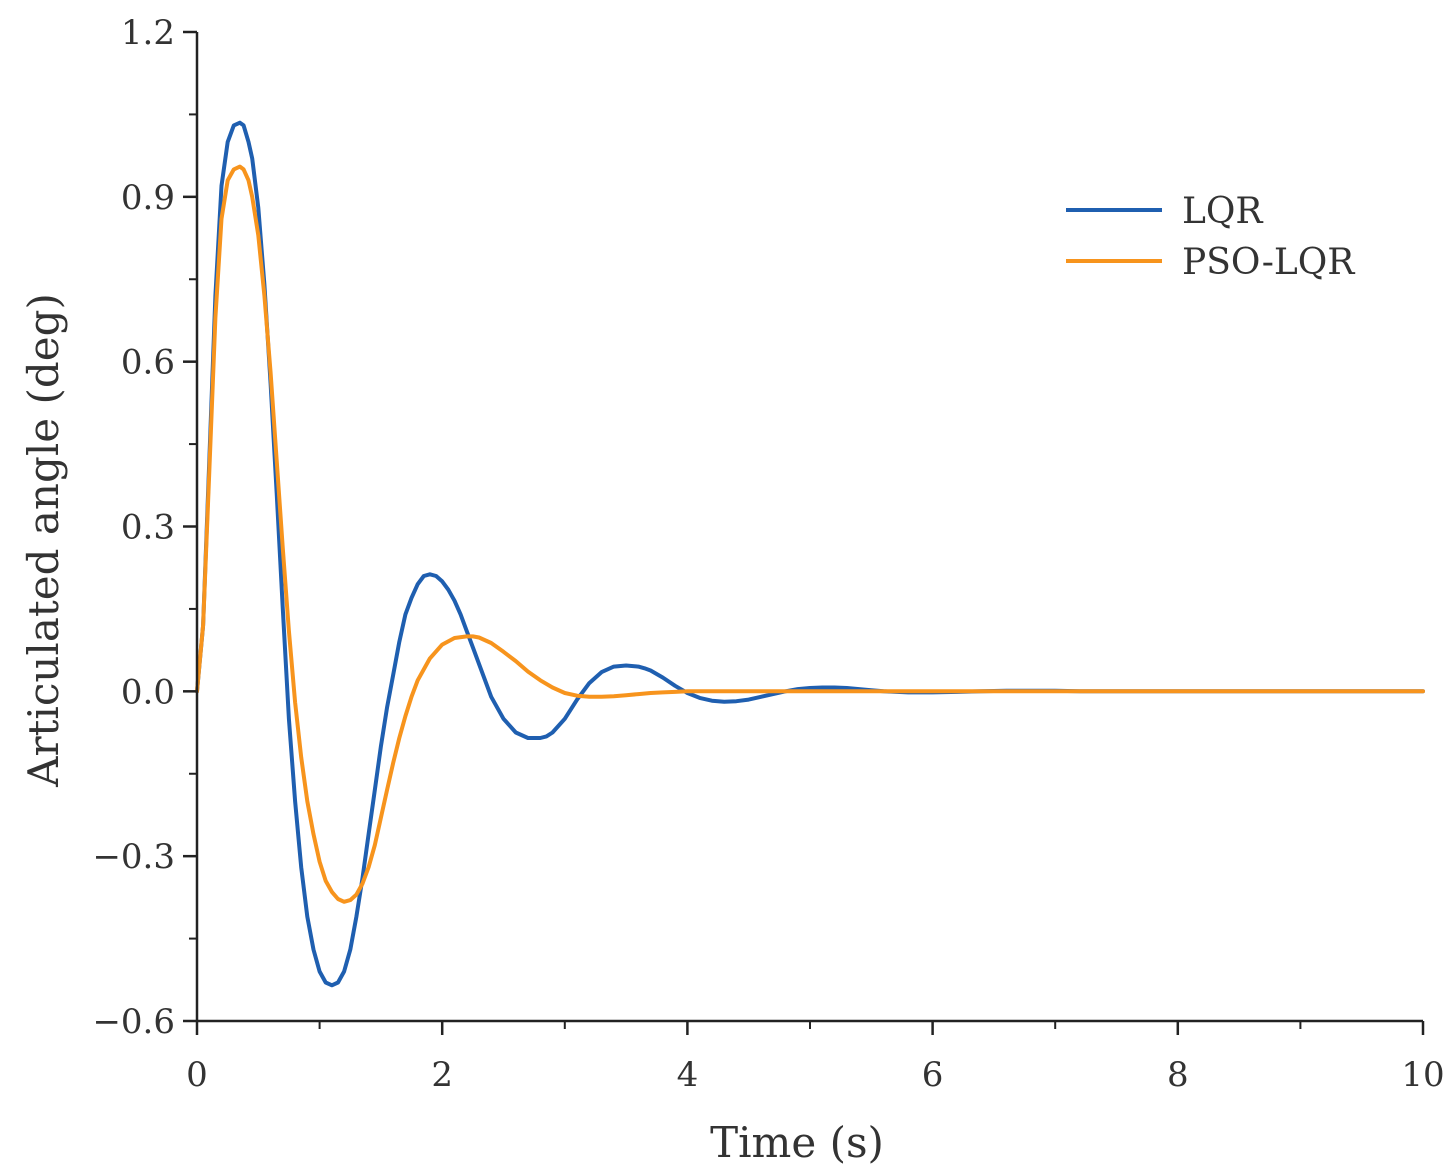 The width and height of the screenshot is (1455, 1175). I want to click on x-tick-label: 8, so click(1178, 1075).